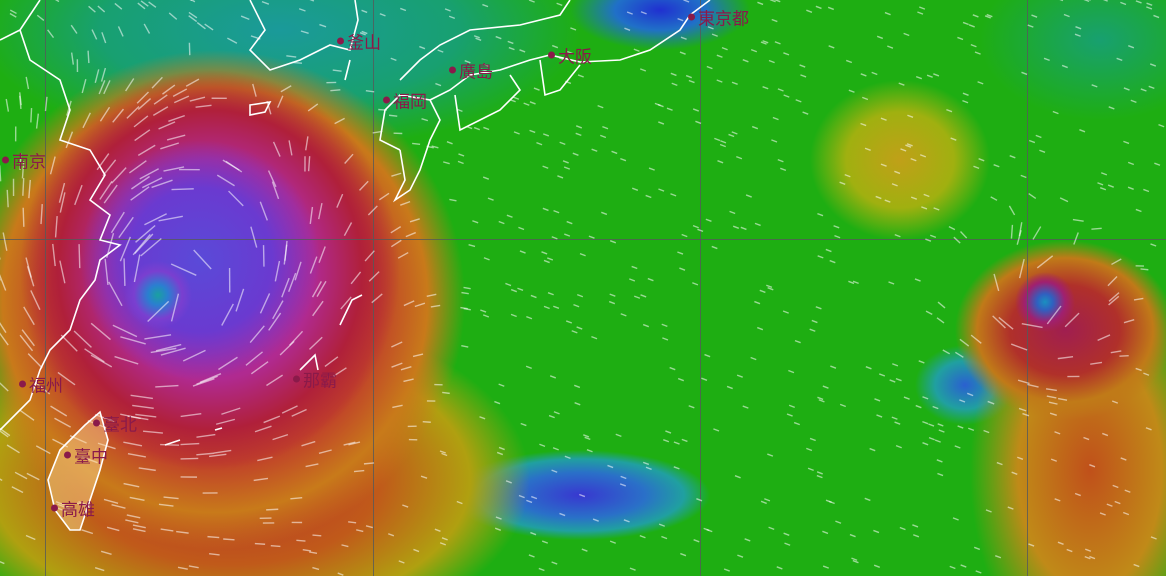 This screenshot has height=576, width=1166. I want to click on city-marker-fuzhou: 福州, so click(41, 384).